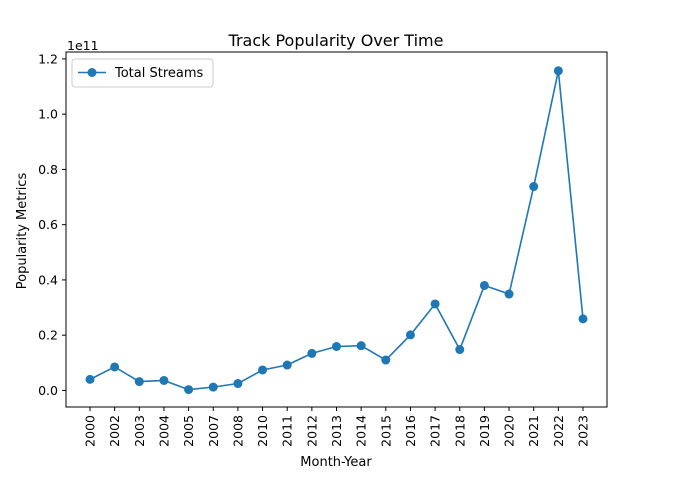 This screenshot has height=477, width=683. Describe the element at coordinates (361, 431) in the screenshot. I see `x-tick-label: 2014` at that location.